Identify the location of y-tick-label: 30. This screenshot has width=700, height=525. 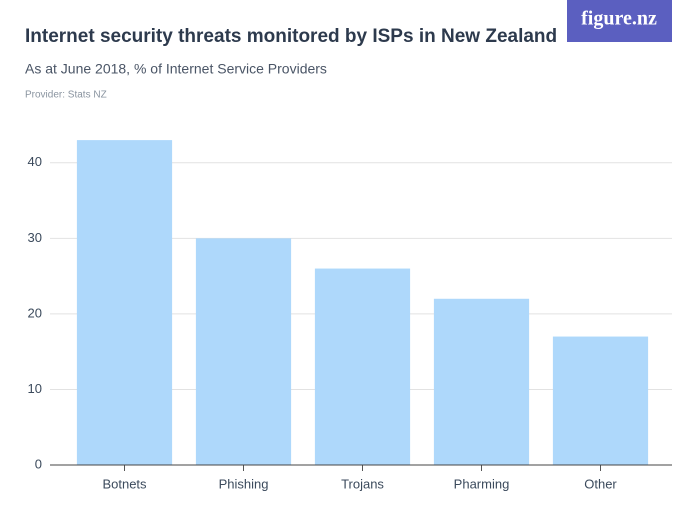
(35, 237).